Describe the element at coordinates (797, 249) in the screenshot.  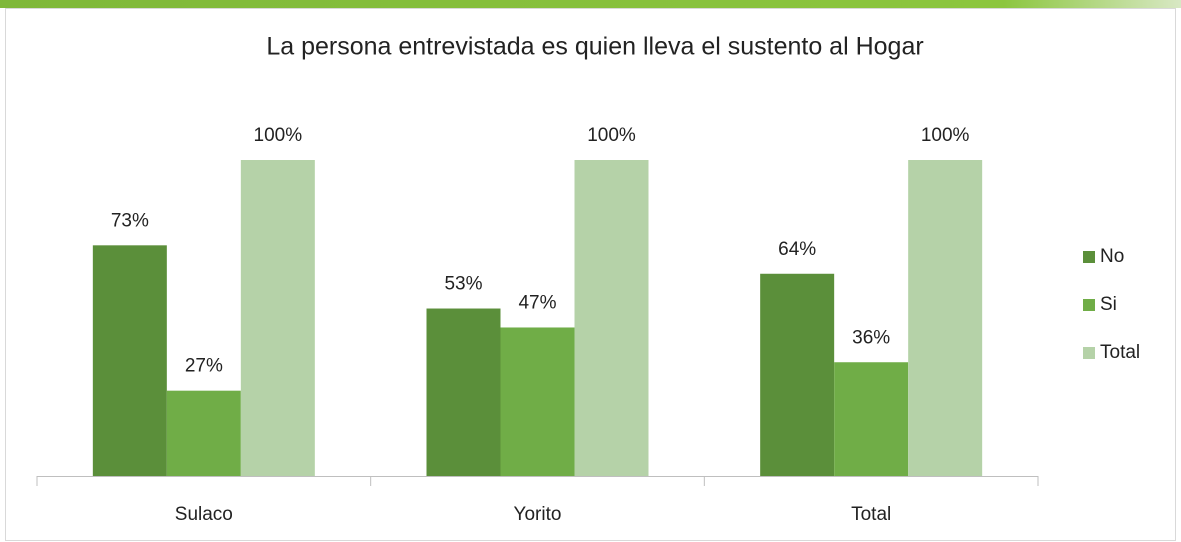
I see `data-label: 64%` at that location.